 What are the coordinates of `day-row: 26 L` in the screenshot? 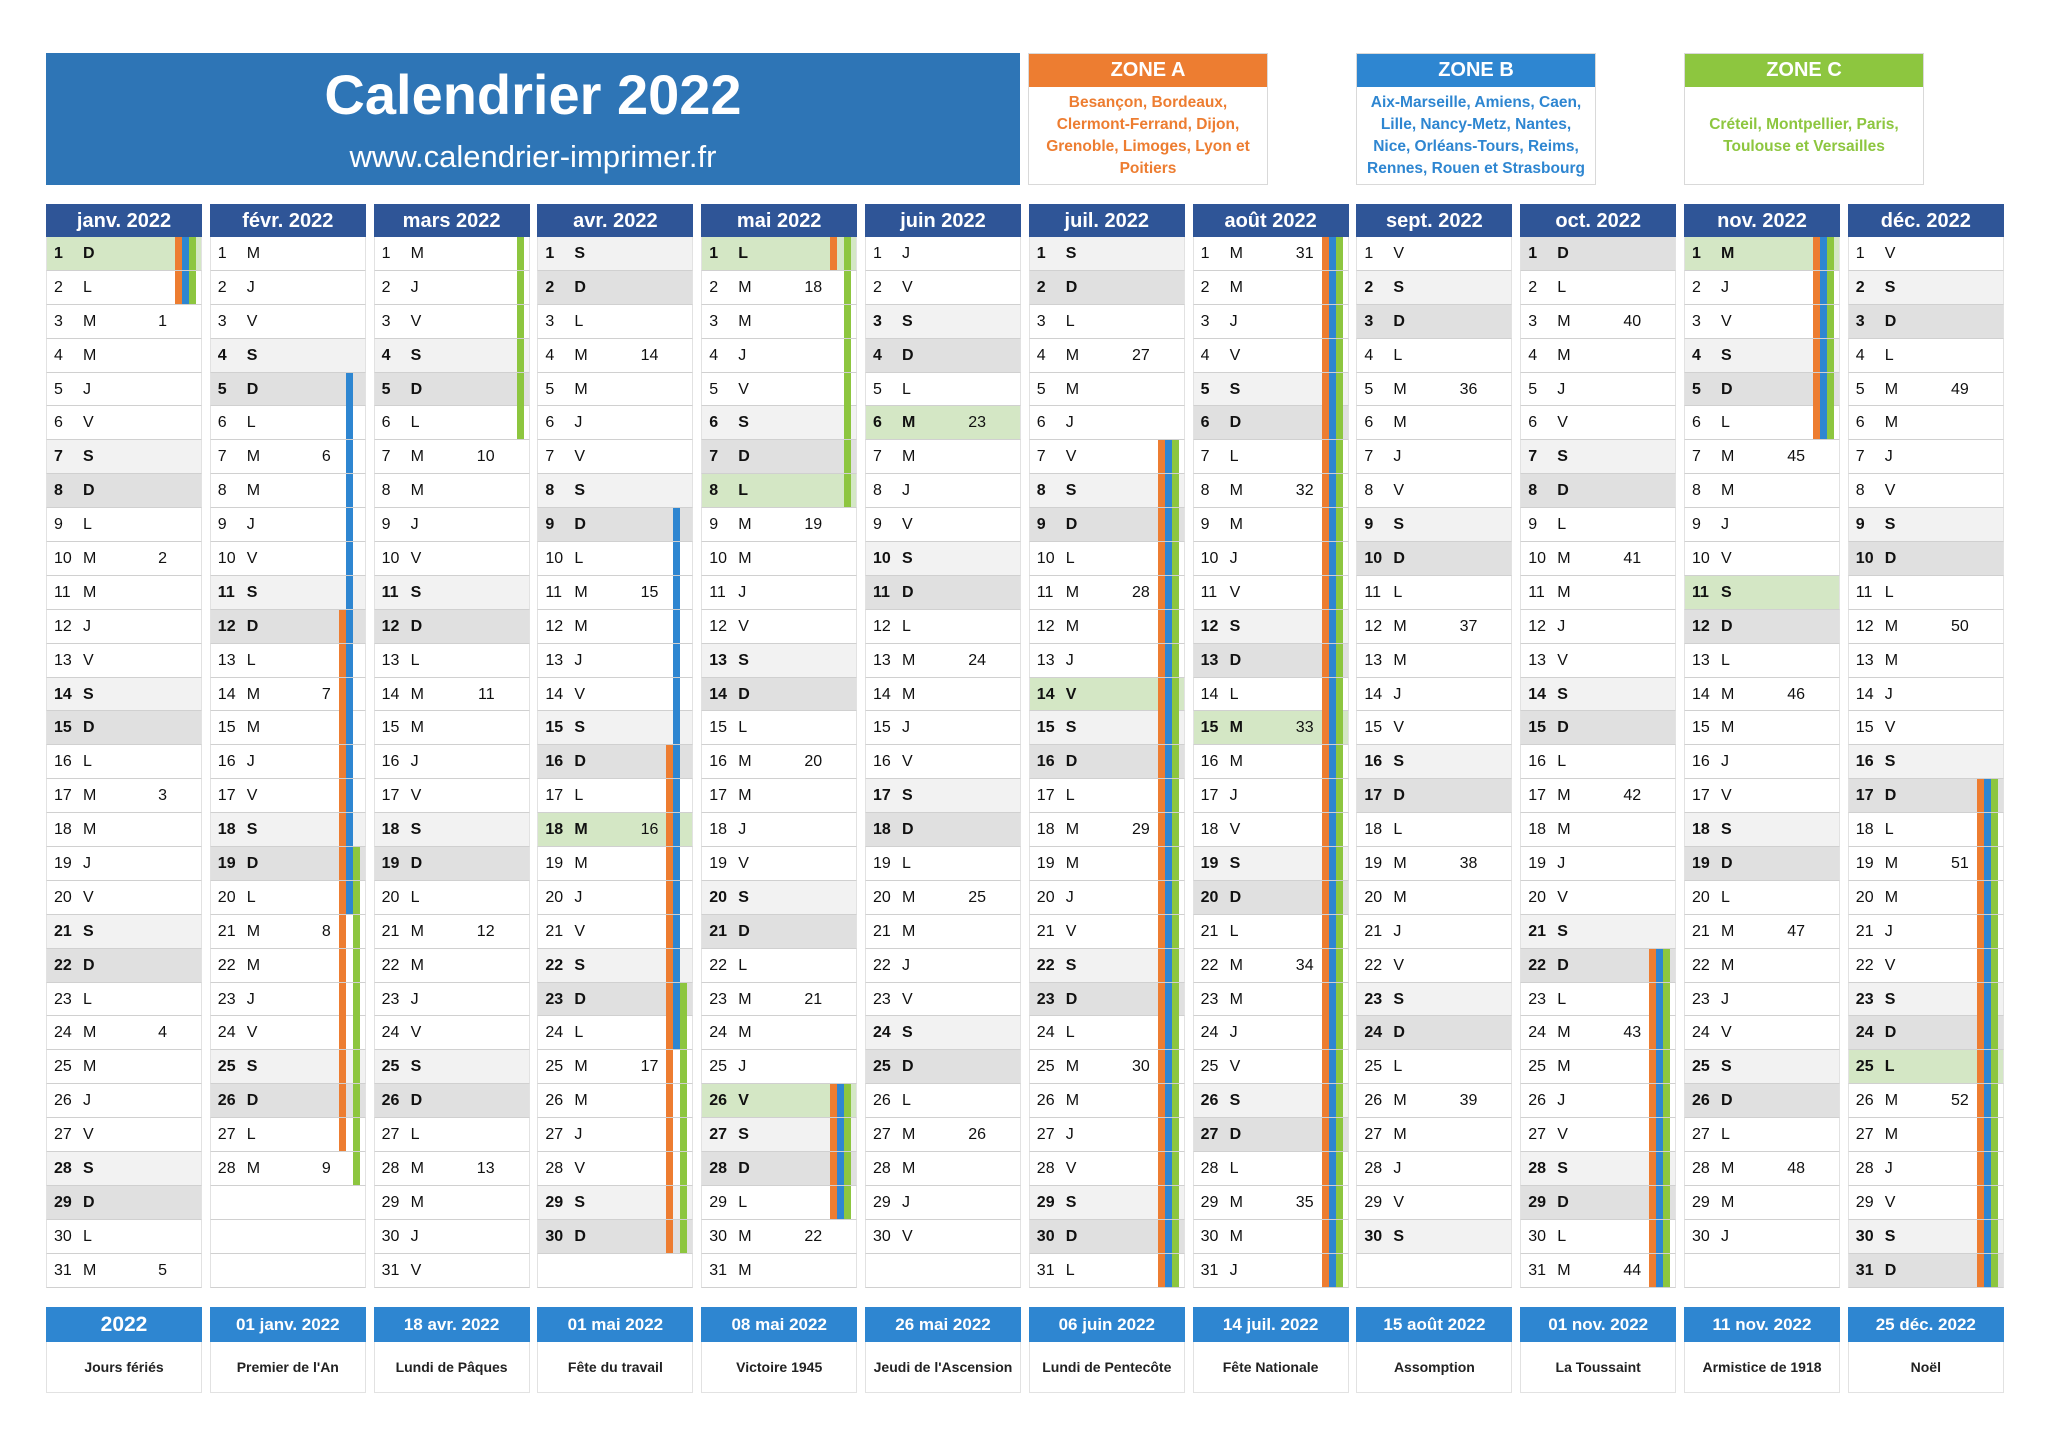 It's located at (943, 1101).